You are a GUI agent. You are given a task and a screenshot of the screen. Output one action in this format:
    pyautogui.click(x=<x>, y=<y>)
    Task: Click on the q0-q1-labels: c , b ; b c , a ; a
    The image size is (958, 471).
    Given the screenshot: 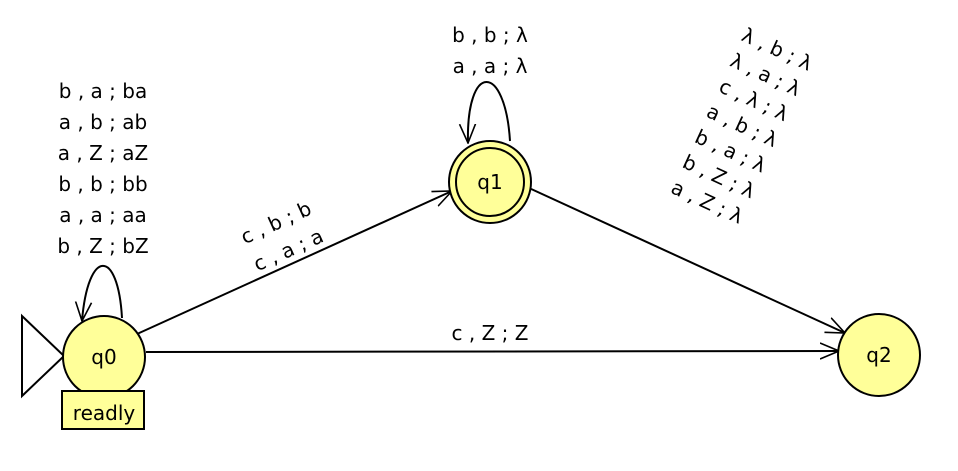 What is the action you would take?
    pyautogui.click(x=282, y=236)
    